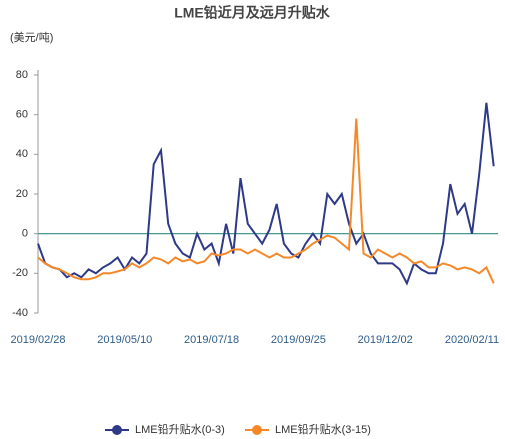  What do you see at coordinates (22, 115) in the screenshot?
I see `y-tick-label: 60` at bounding box center [22, 115].